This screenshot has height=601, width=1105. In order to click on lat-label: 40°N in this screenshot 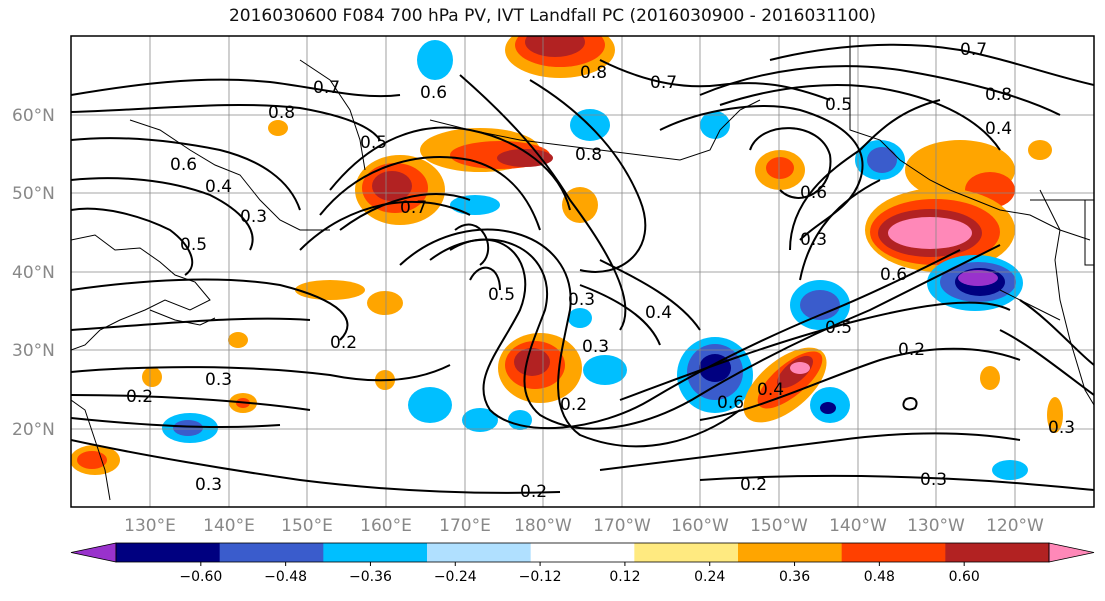, I will do `click(33, 273)`.